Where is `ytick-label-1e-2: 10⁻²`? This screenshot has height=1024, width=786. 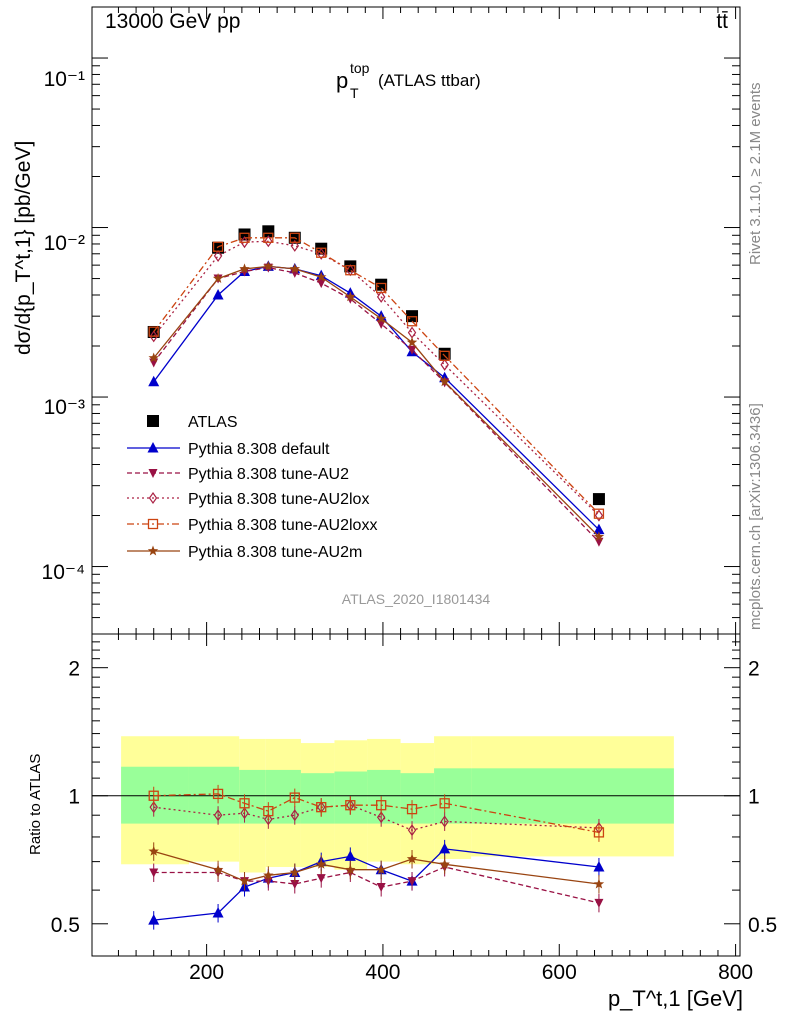
ytick-label-1e-2: 10⁻² is located at coordinates (64, 243).